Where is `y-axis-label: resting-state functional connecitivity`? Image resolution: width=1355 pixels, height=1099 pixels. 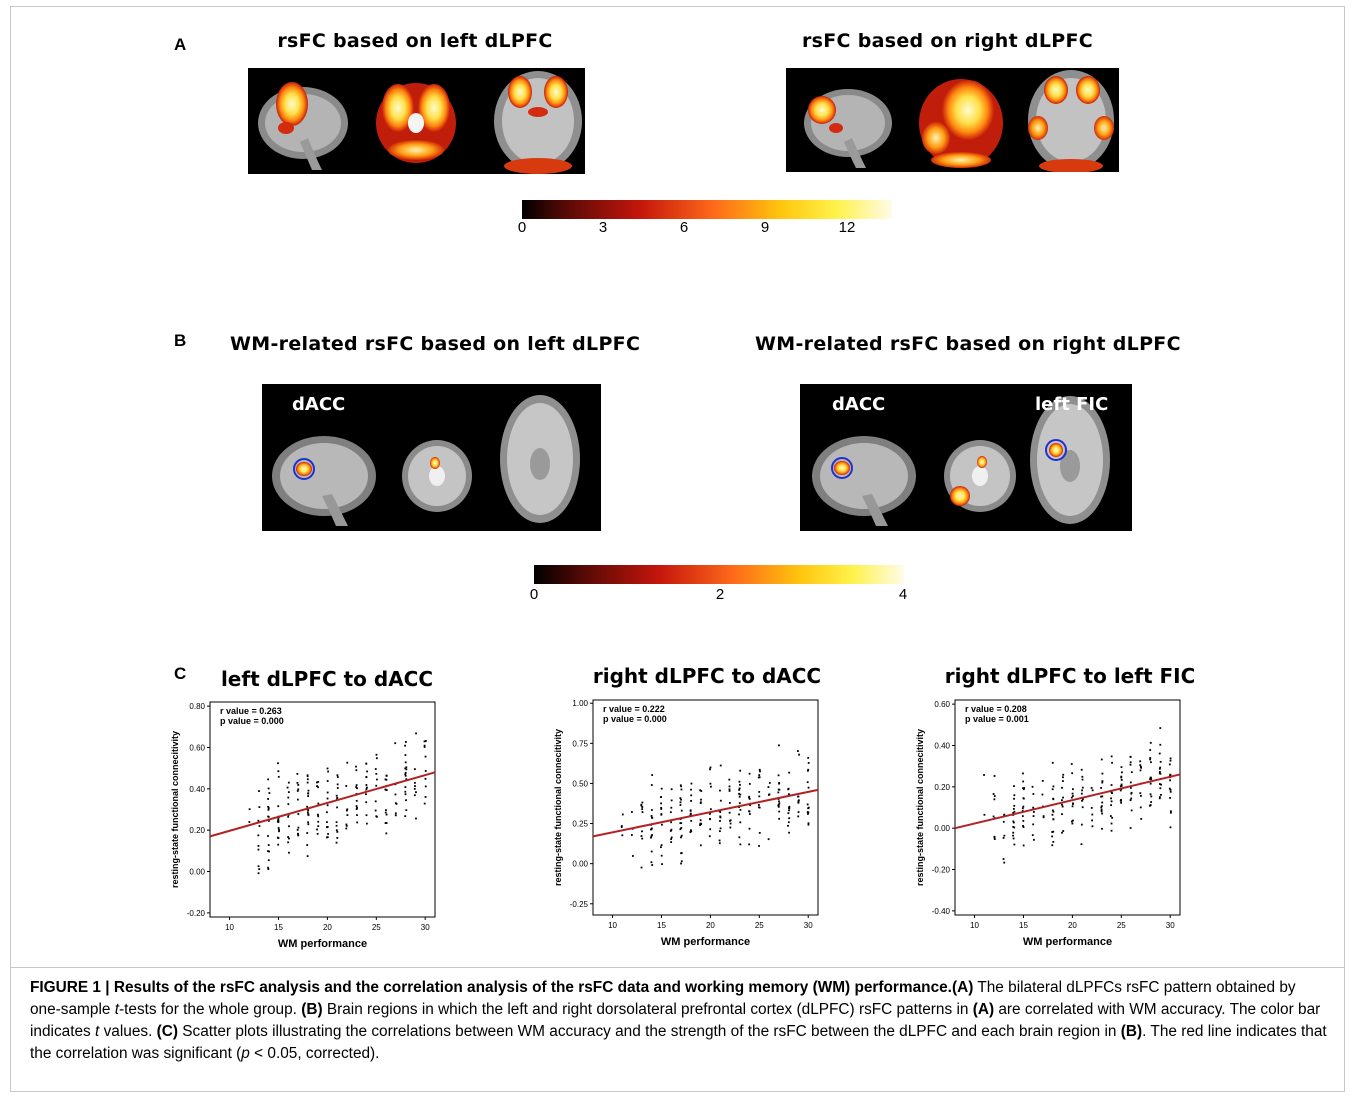 y-axis-label: resting-state functional connecitivity is located at coordinates (920, 807).